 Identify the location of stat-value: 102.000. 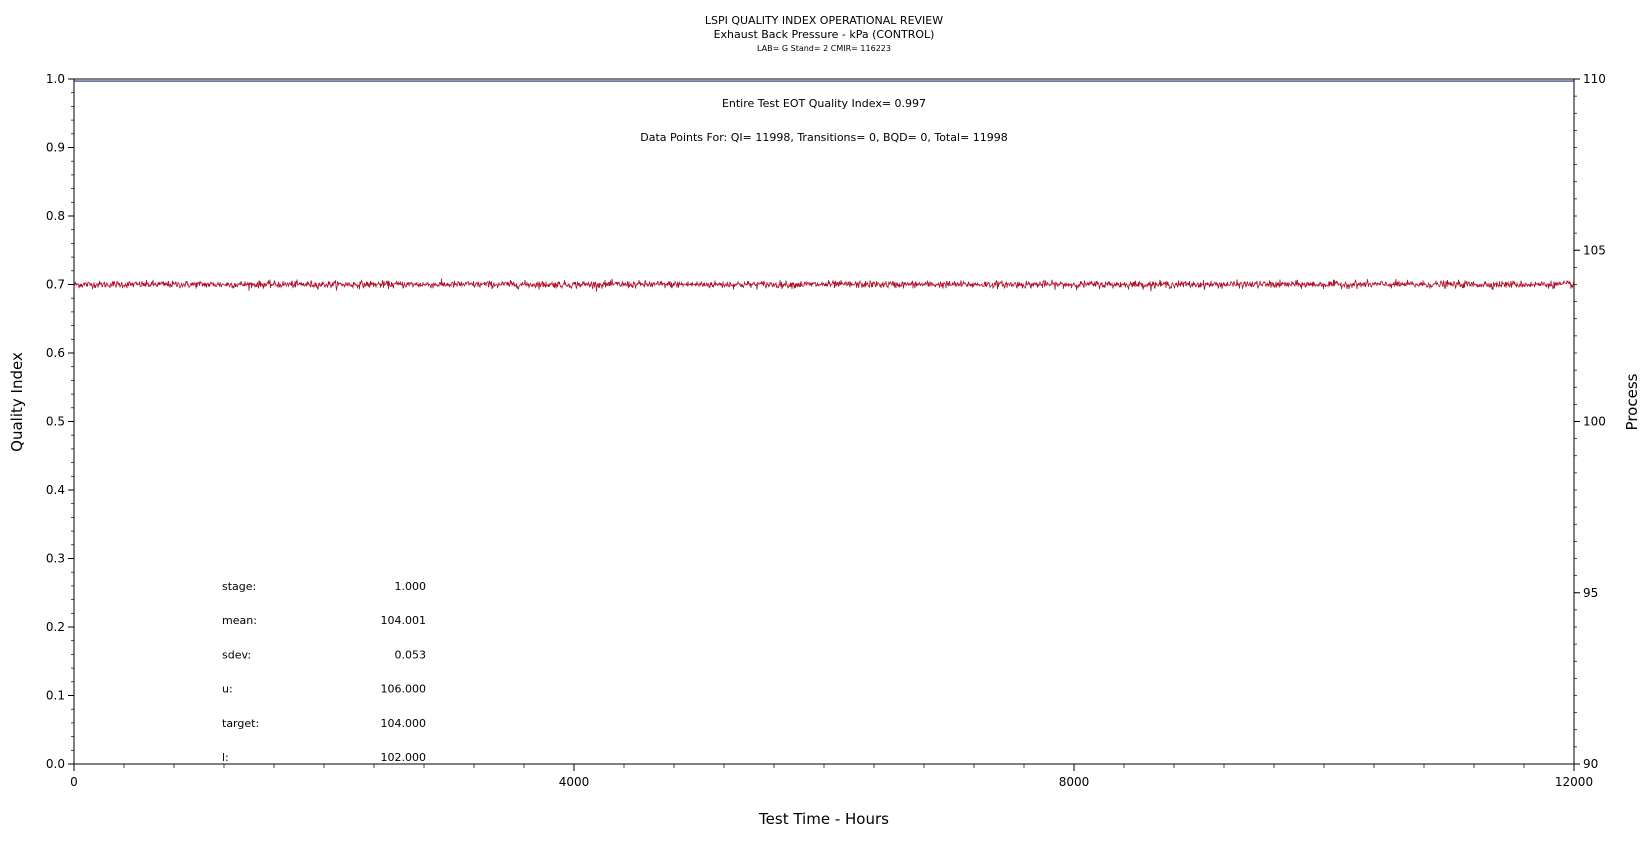
(404, 757).